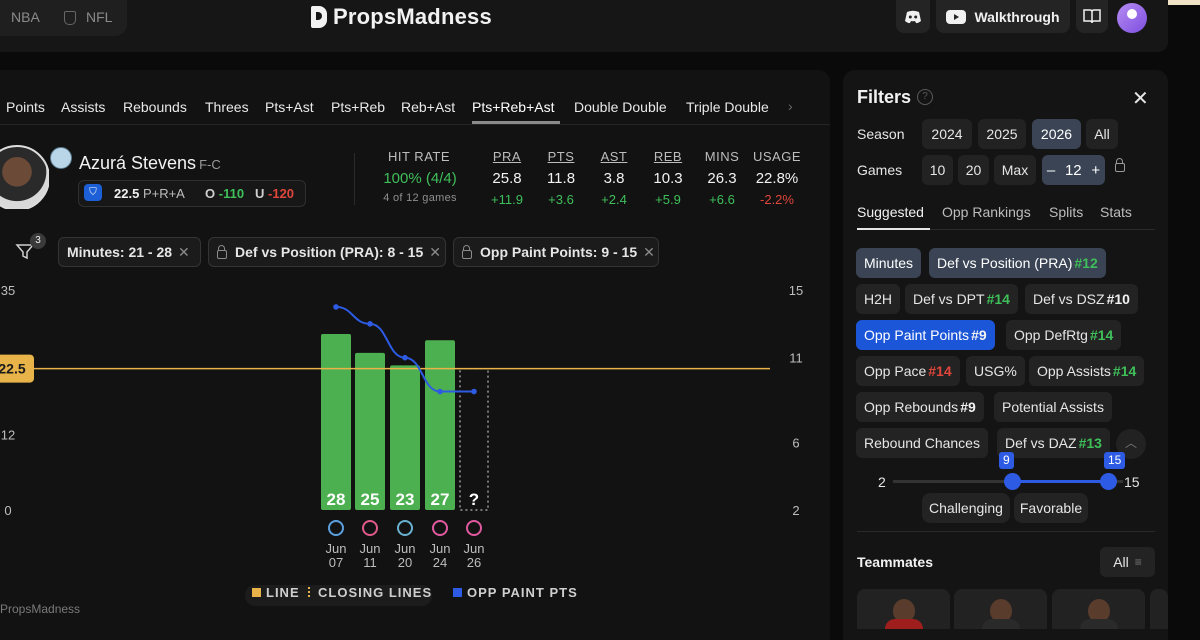 Image resolution: width=1200 pixels, height=640 pixels. What do you see at coordinates (1132, 18) in the screenshot?
I see `user-avatar` at bounding box center [1132, 18].